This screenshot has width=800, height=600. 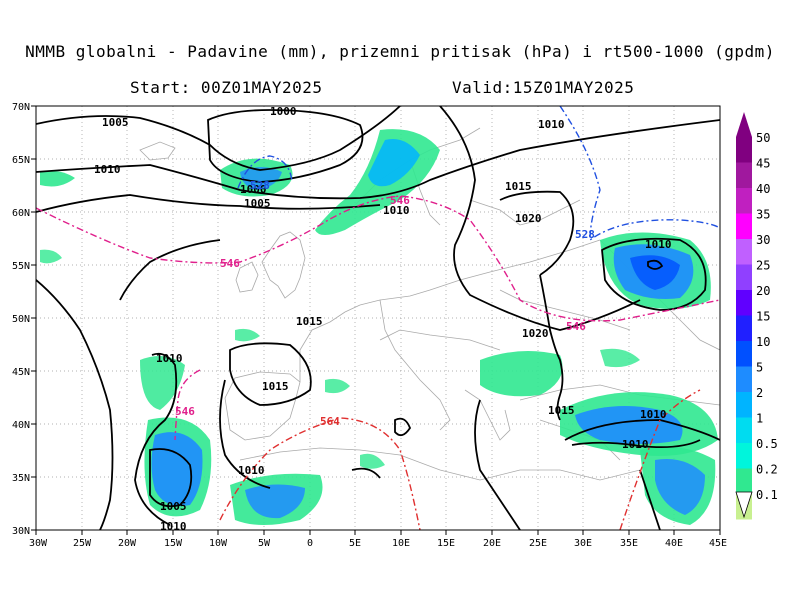 I want to click on lon-label: 30E, so click(x=583, y=543).